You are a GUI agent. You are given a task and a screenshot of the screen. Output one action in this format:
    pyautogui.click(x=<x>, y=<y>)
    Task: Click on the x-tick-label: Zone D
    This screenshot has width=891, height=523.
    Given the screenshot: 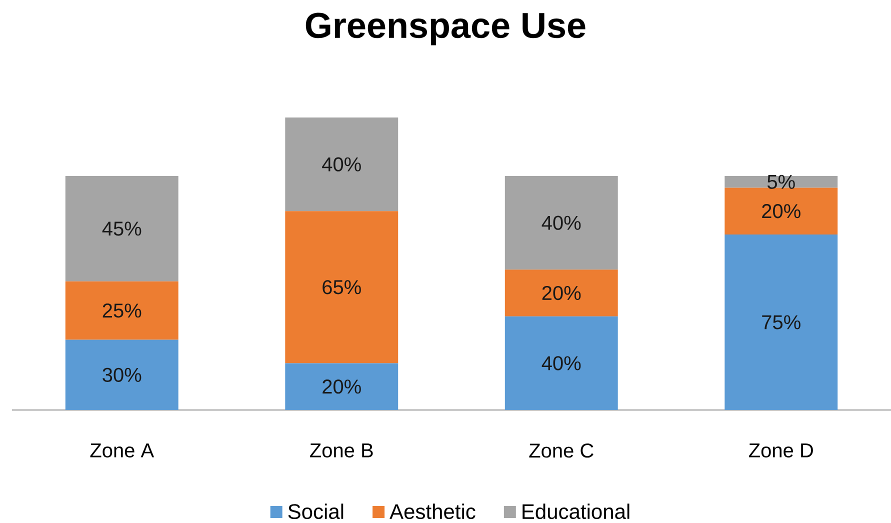 What is the action you would take?
    pyautogui.click(x=780, y=451)
    